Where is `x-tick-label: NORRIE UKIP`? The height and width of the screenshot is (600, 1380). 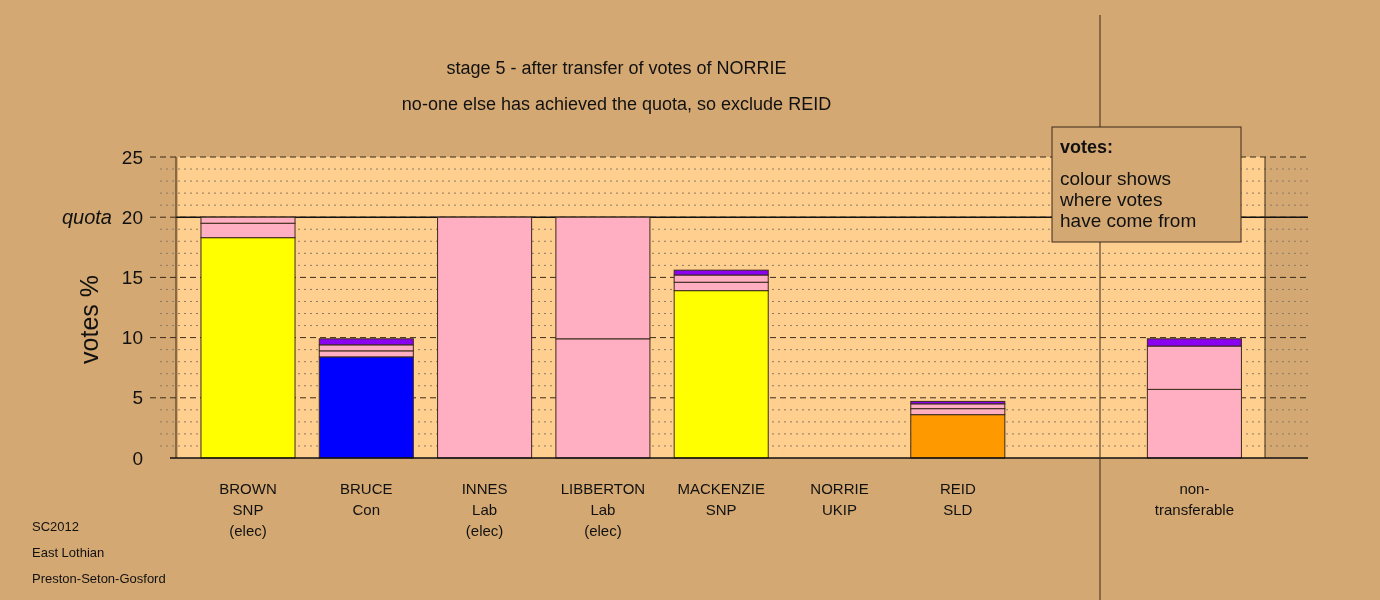
x-tick-label: NORRIE UKIP is located at coordinates (839, 499).